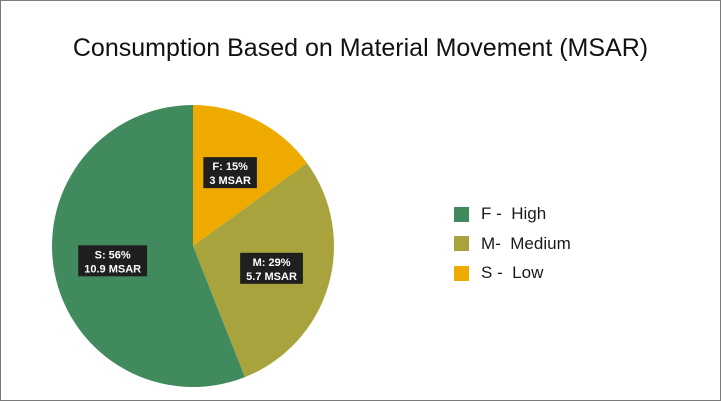 The height and width of the screenshot is (401, 721). Describe the element at coordinates (230, 181) in the screenshot. I see `data-label-value: 3 MSAR` at that location.